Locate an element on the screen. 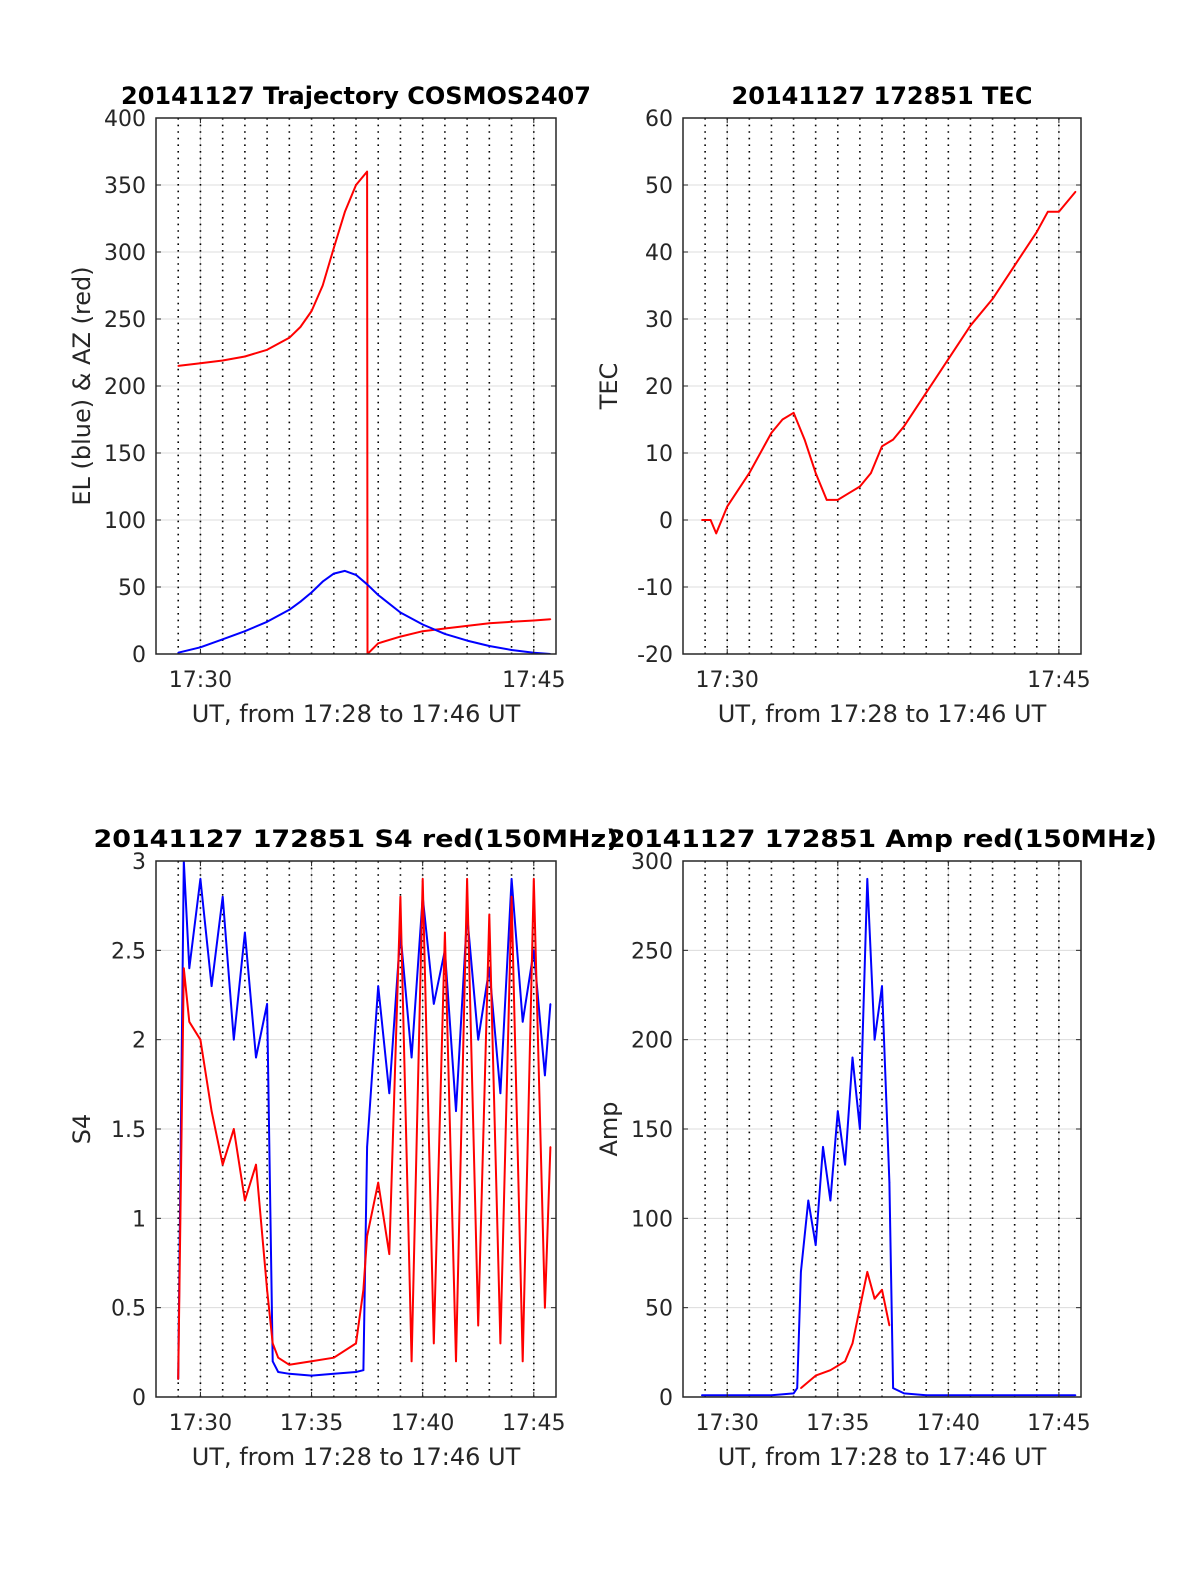 The height and width of the screenshot is (1575, 1200). s4-title: 20141127 172851 S4 red(150MHz) is located at coordinates (356, 839).